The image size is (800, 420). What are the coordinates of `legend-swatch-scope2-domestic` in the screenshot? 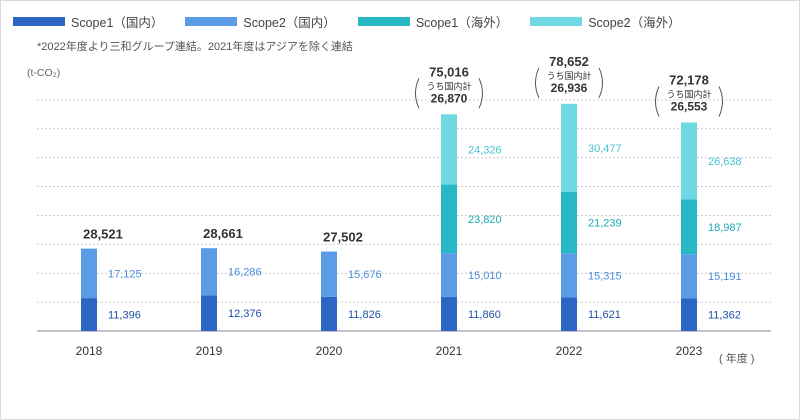 It's located at (211, 21).